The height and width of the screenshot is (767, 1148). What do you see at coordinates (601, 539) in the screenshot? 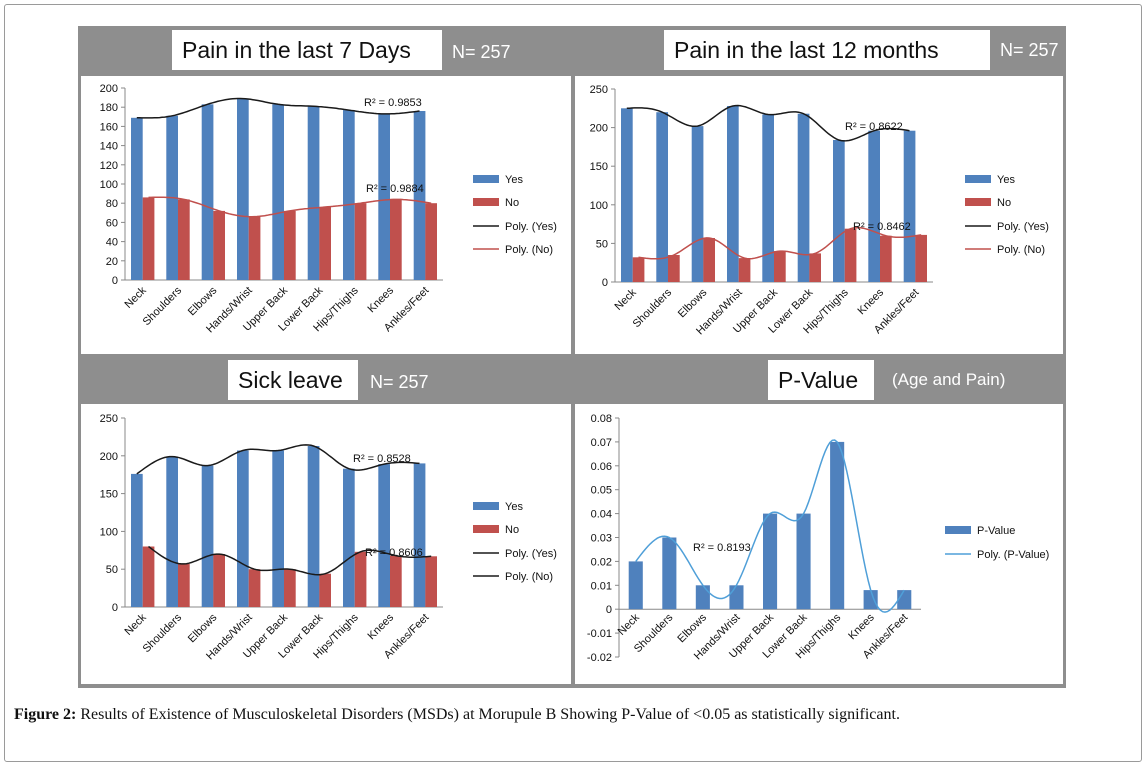
I see `y-tick-label: 0.03` at bounding box center [601, 539].